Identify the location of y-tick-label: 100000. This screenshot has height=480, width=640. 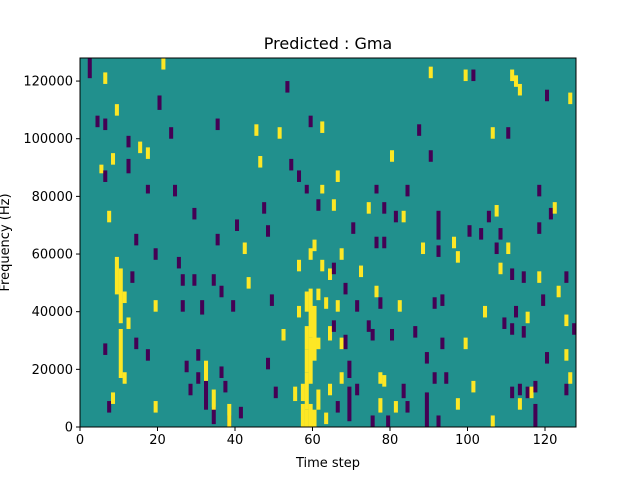
(48, 139).